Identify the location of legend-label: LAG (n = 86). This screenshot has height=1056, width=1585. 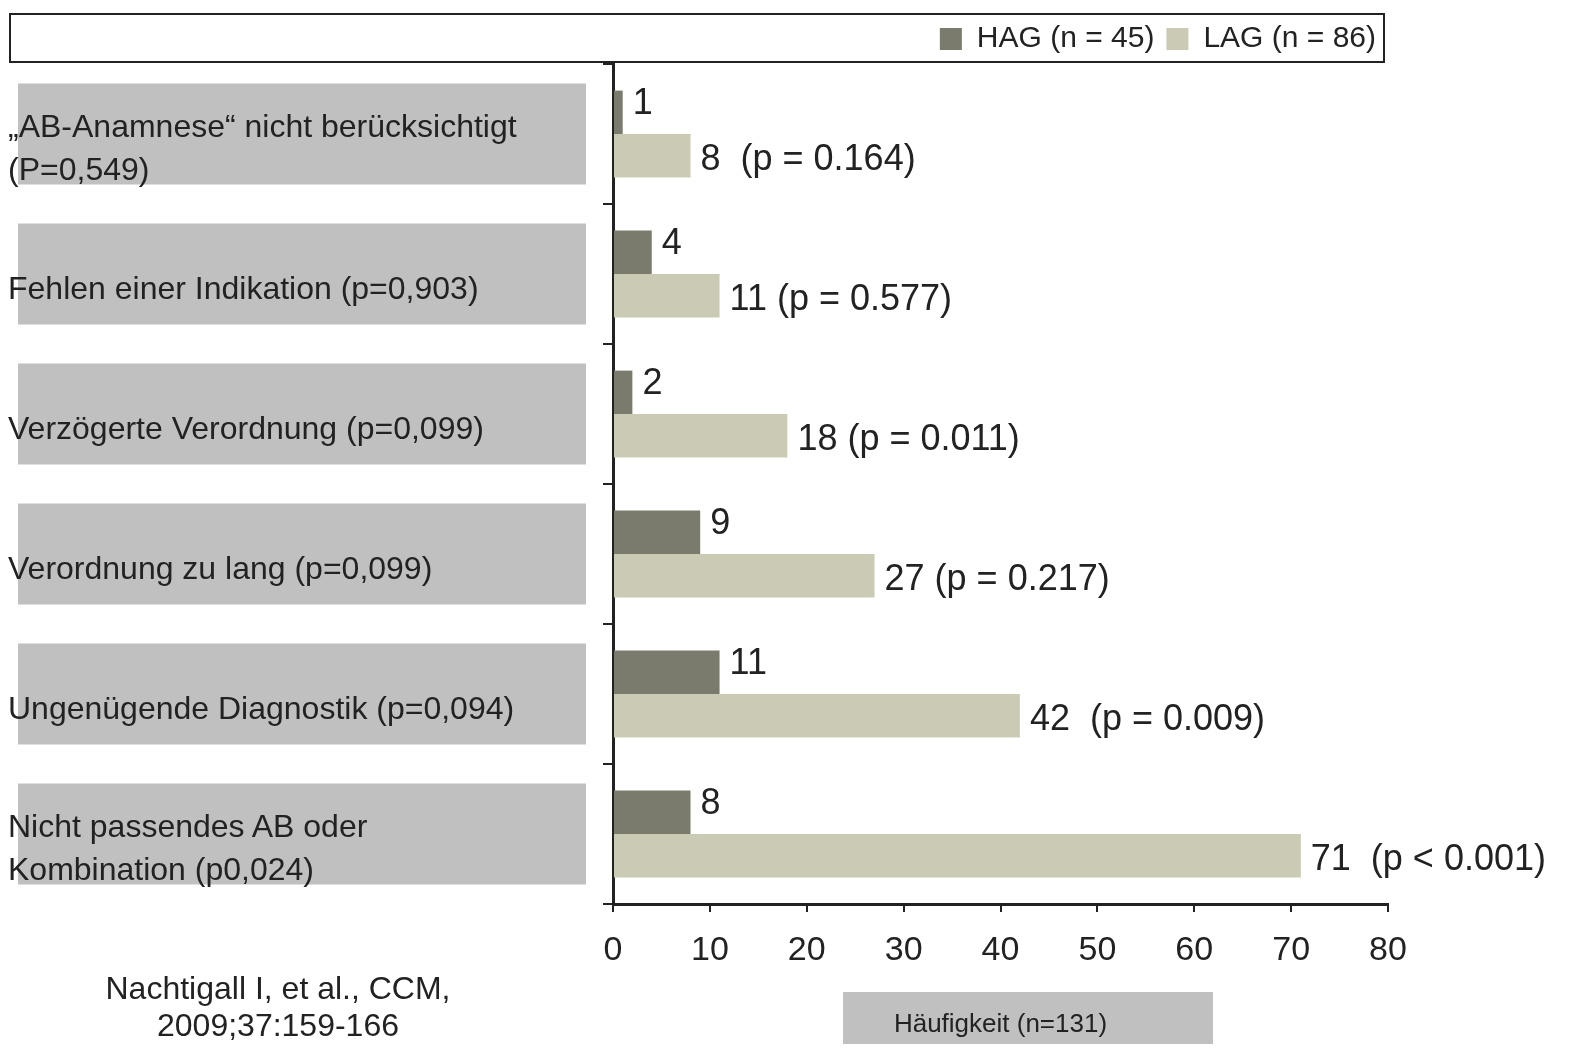
(1290, 37).